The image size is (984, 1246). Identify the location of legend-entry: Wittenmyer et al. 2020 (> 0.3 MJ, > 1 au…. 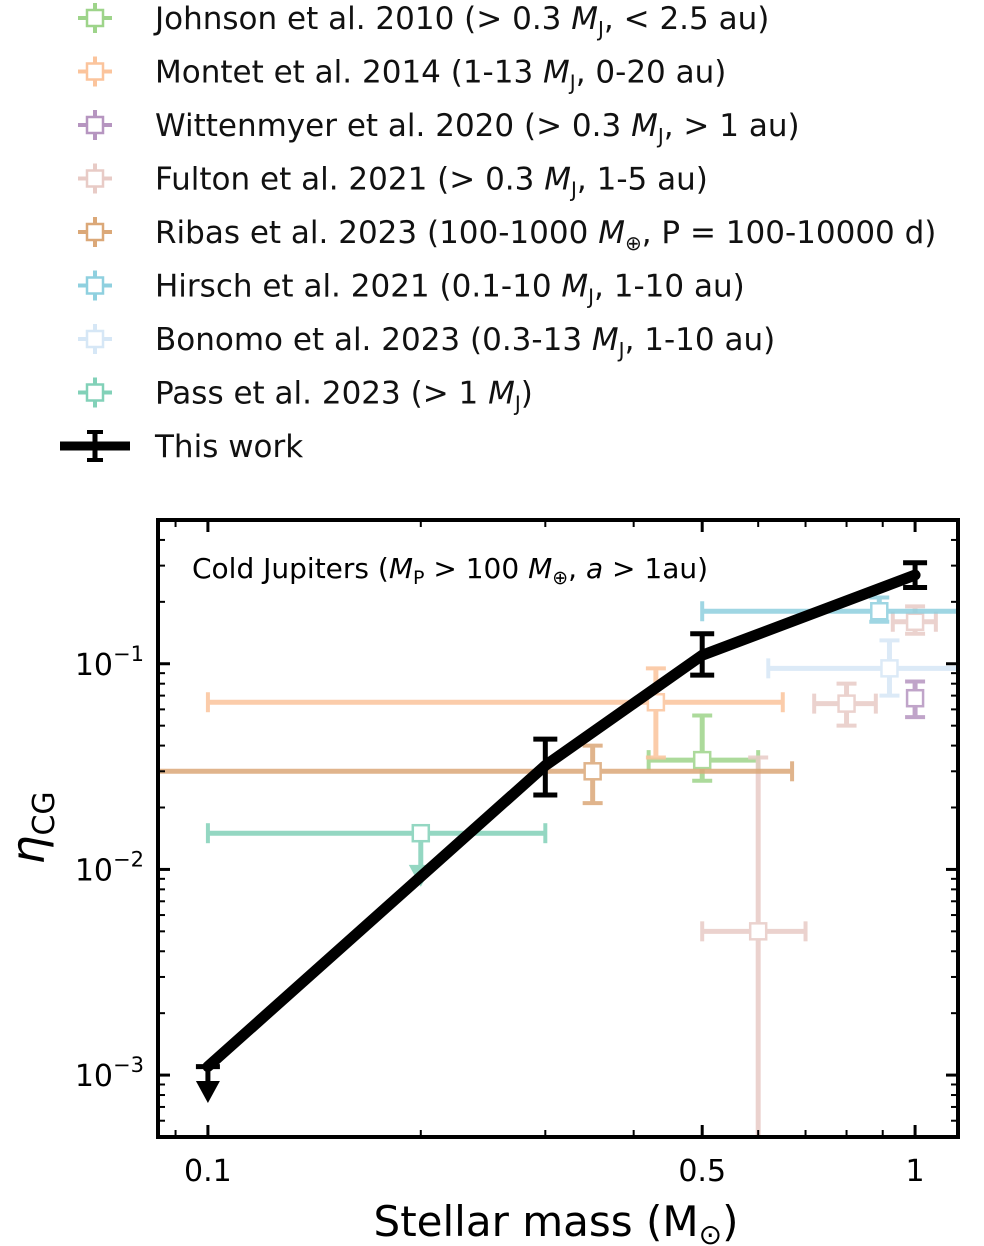
(439, 128).